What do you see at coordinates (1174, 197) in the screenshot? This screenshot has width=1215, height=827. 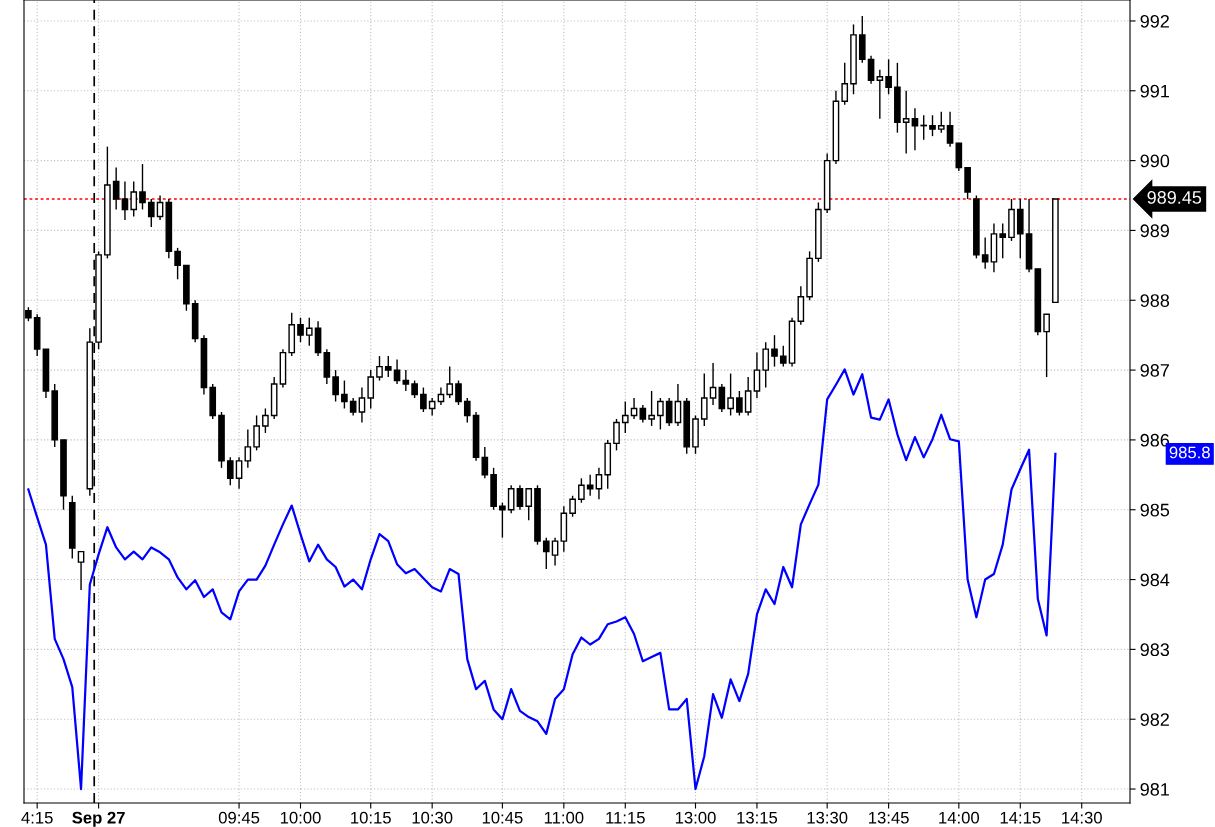 I see `ref-line-label: 989.45` at bounding box center [1174, 197].